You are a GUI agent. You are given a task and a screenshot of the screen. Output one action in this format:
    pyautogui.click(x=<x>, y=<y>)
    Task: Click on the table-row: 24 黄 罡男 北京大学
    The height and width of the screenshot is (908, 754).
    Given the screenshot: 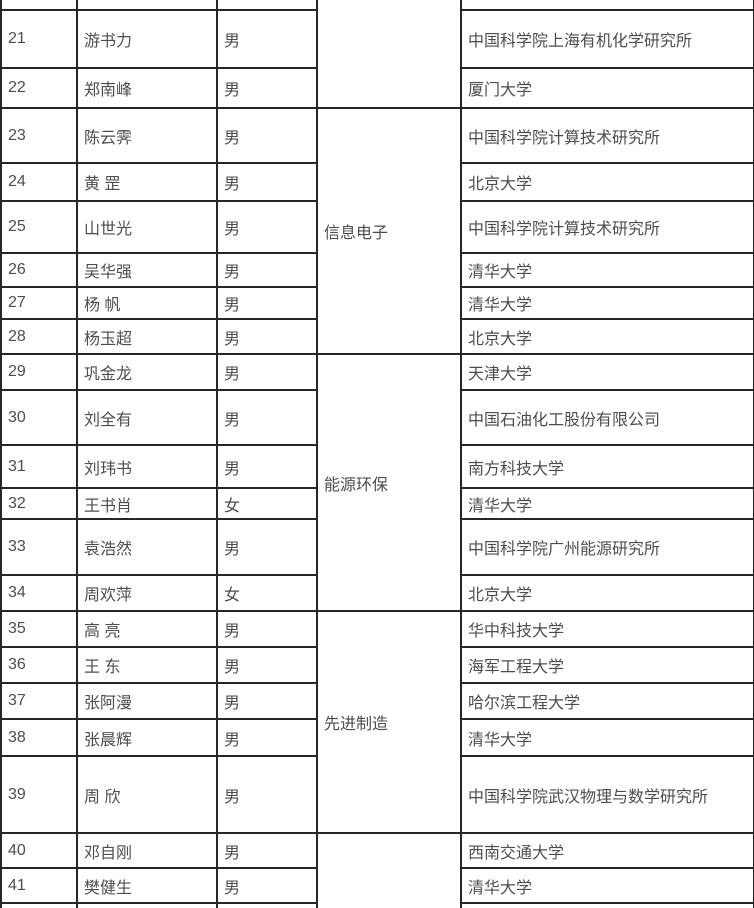 What is the action you would take?
    pyautogui.click(x=377, y=182)
    